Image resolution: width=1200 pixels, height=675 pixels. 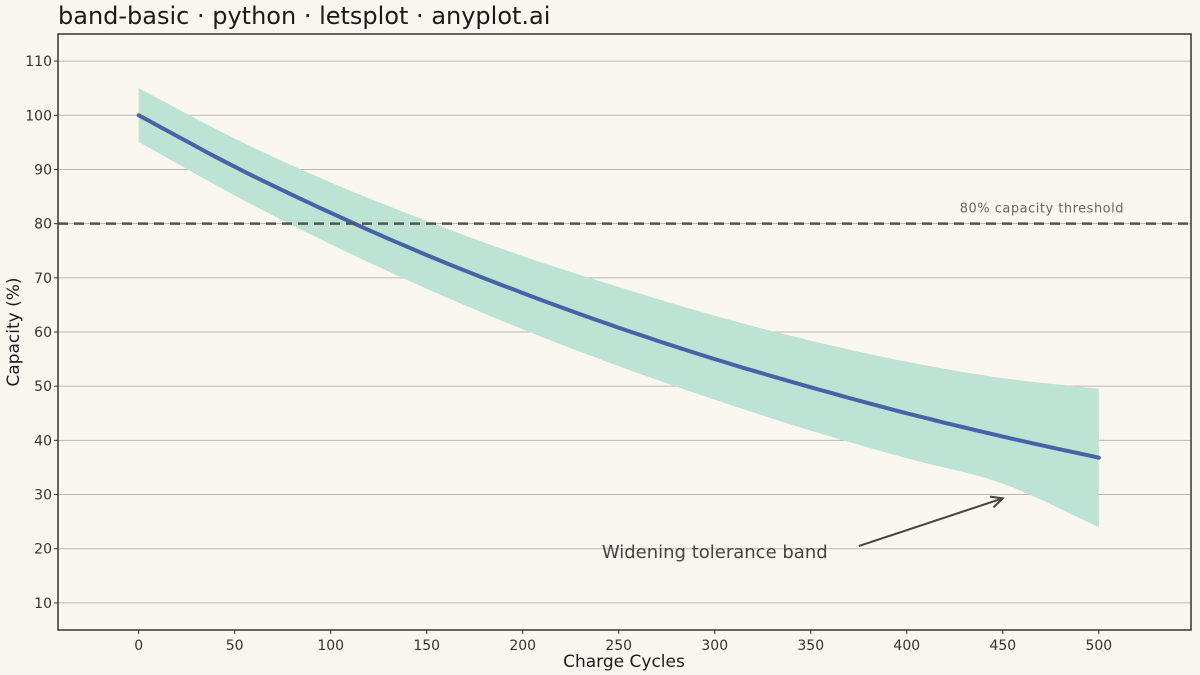 I want to click on y-axis-ticks: 10 20 30 40 50 60 70 80 90 100 110, so click(x=41, y=333).